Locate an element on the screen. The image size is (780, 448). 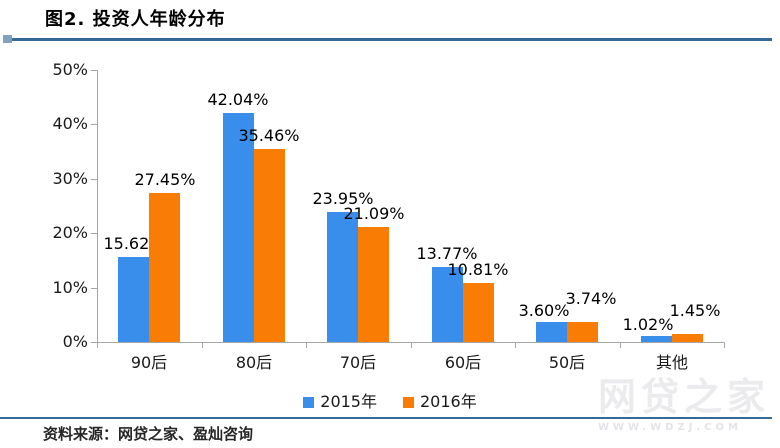
legend-item: 2016年 is located at coordinates (440, 402).